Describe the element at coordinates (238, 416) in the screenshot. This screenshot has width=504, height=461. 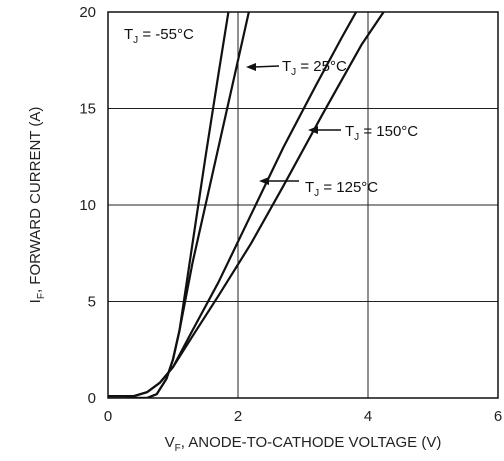
I see `x-tick-label-1: 2` at that location.